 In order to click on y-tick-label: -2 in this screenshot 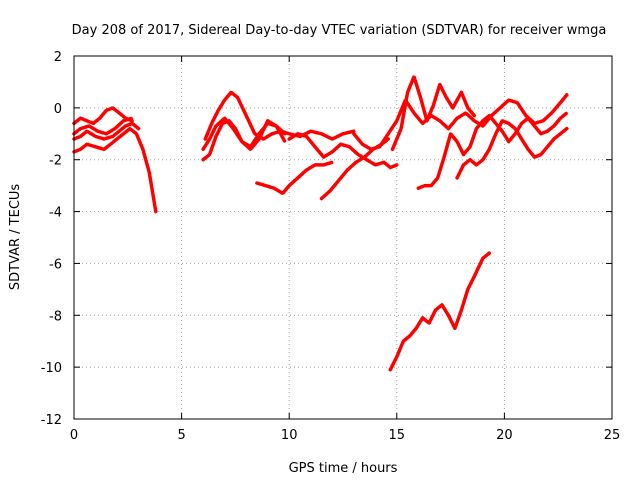, I will do `click(55, 161)`.